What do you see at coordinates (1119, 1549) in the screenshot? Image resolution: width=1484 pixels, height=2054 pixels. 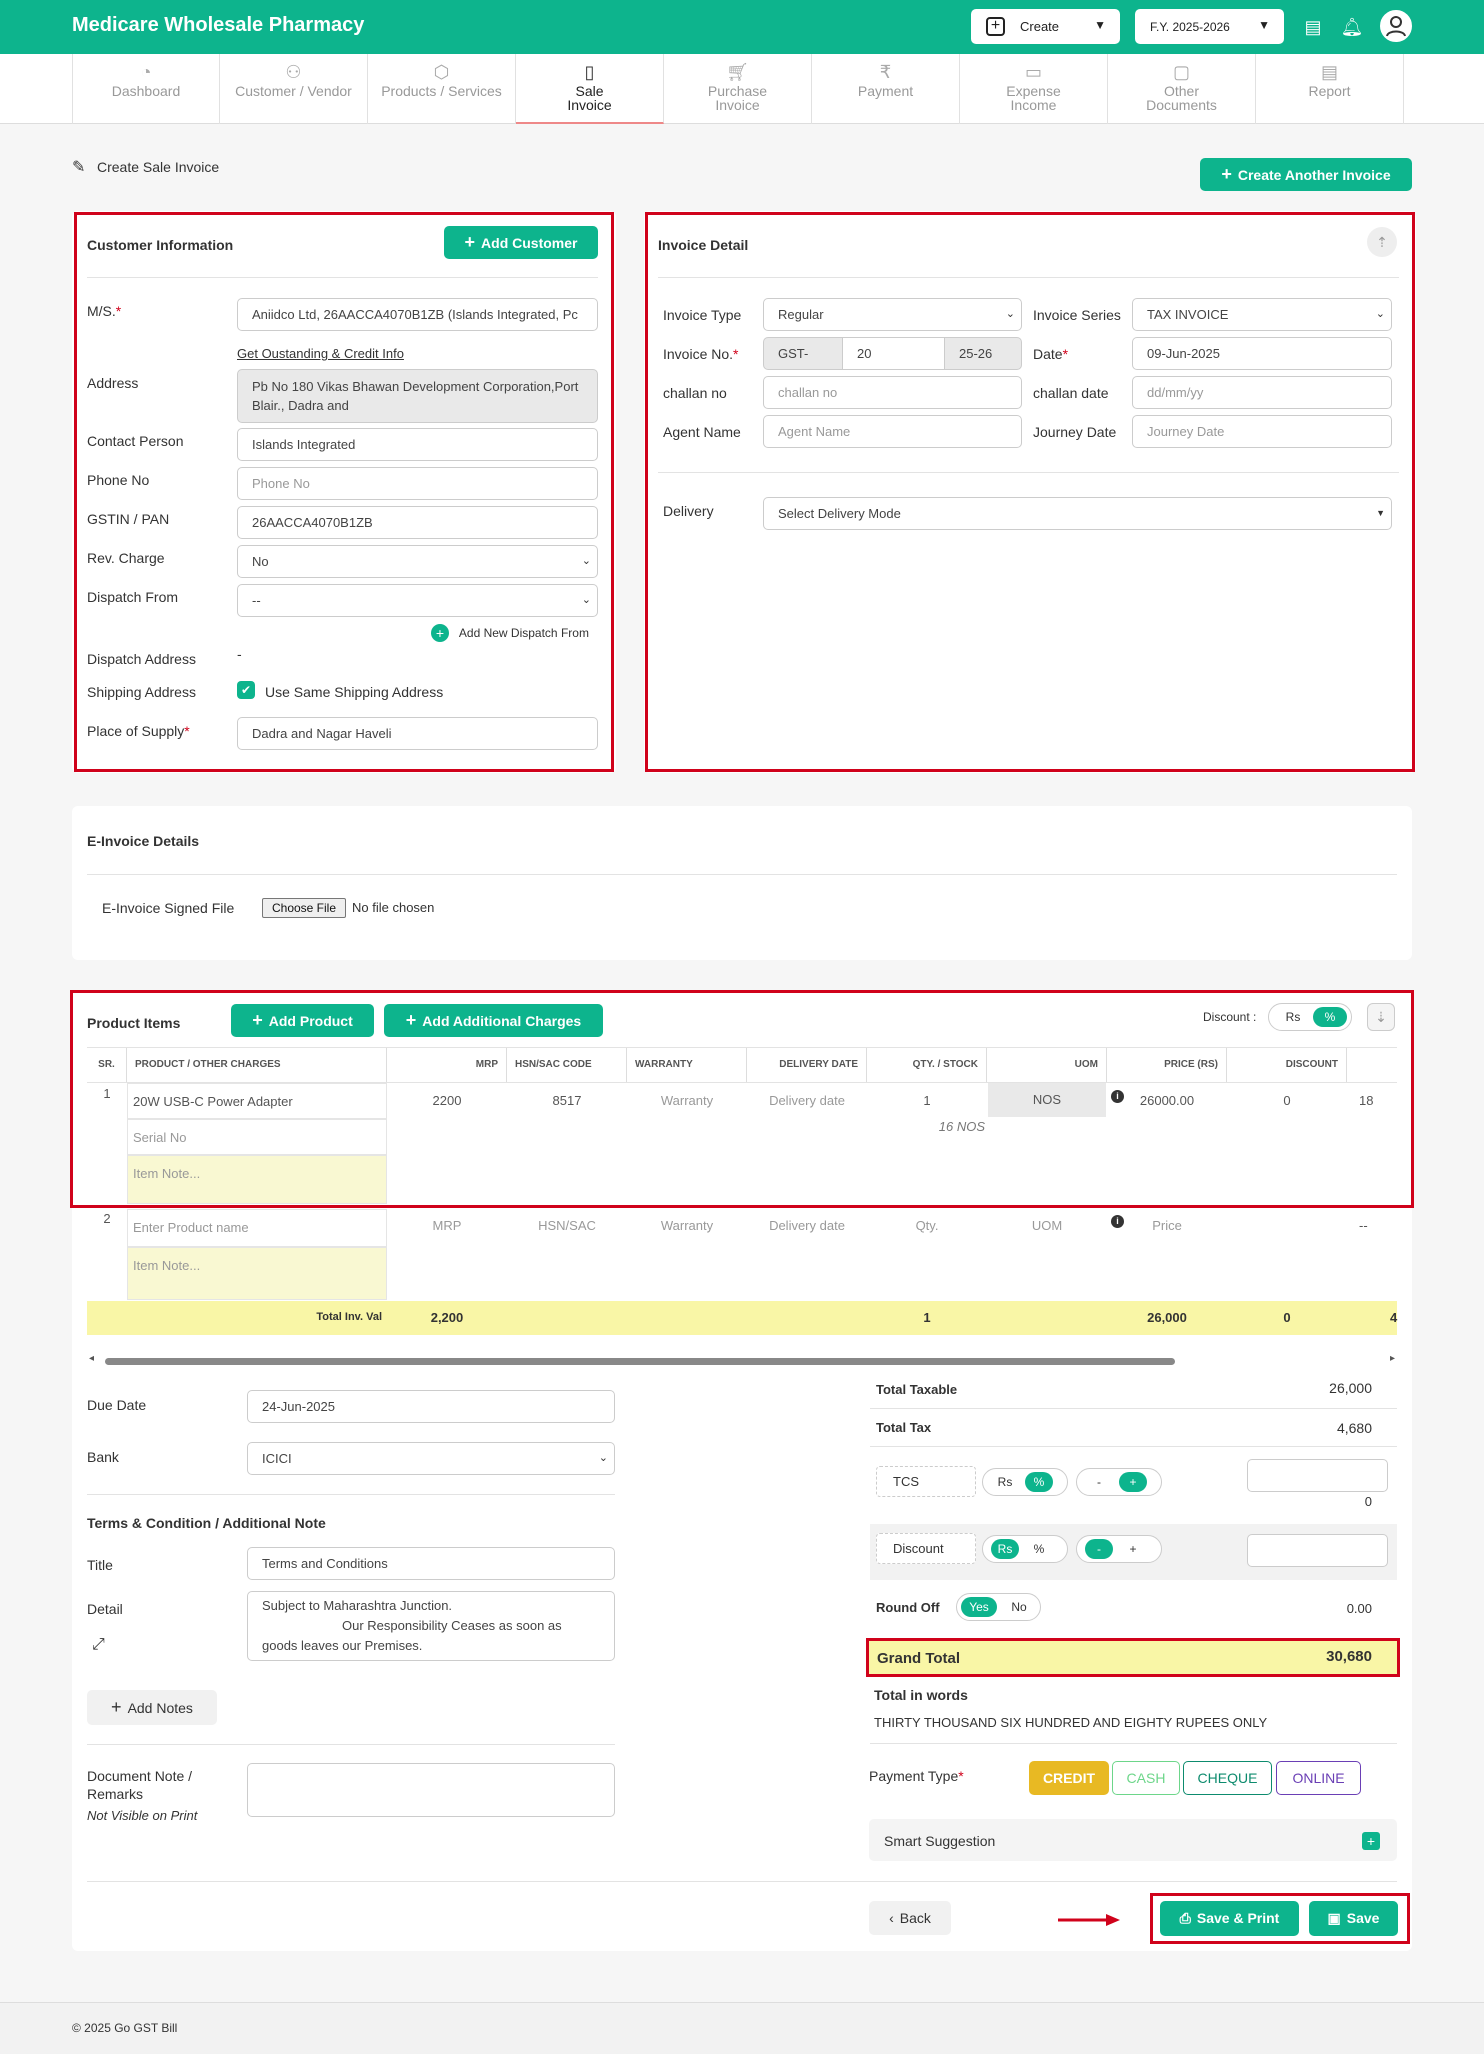 I see `discount-sign-toggle: - +` at bounding box center [1119, 1549].